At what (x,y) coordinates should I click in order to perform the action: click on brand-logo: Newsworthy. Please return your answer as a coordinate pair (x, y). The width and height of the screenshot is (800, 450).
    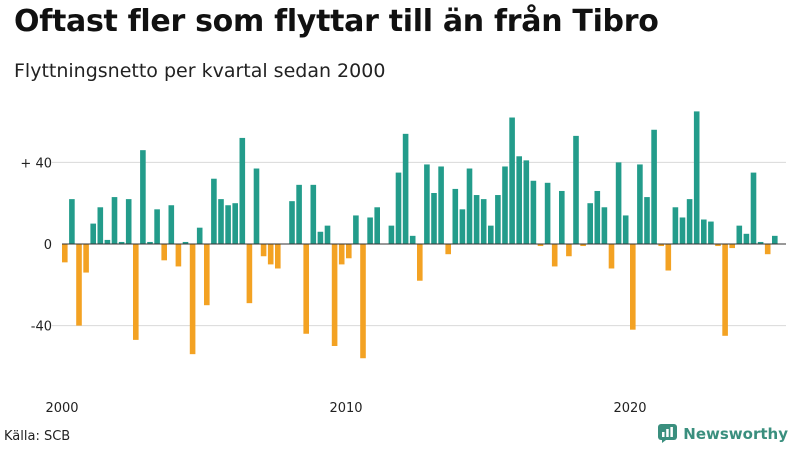
    Looking at the image, I should click on (723, 433).